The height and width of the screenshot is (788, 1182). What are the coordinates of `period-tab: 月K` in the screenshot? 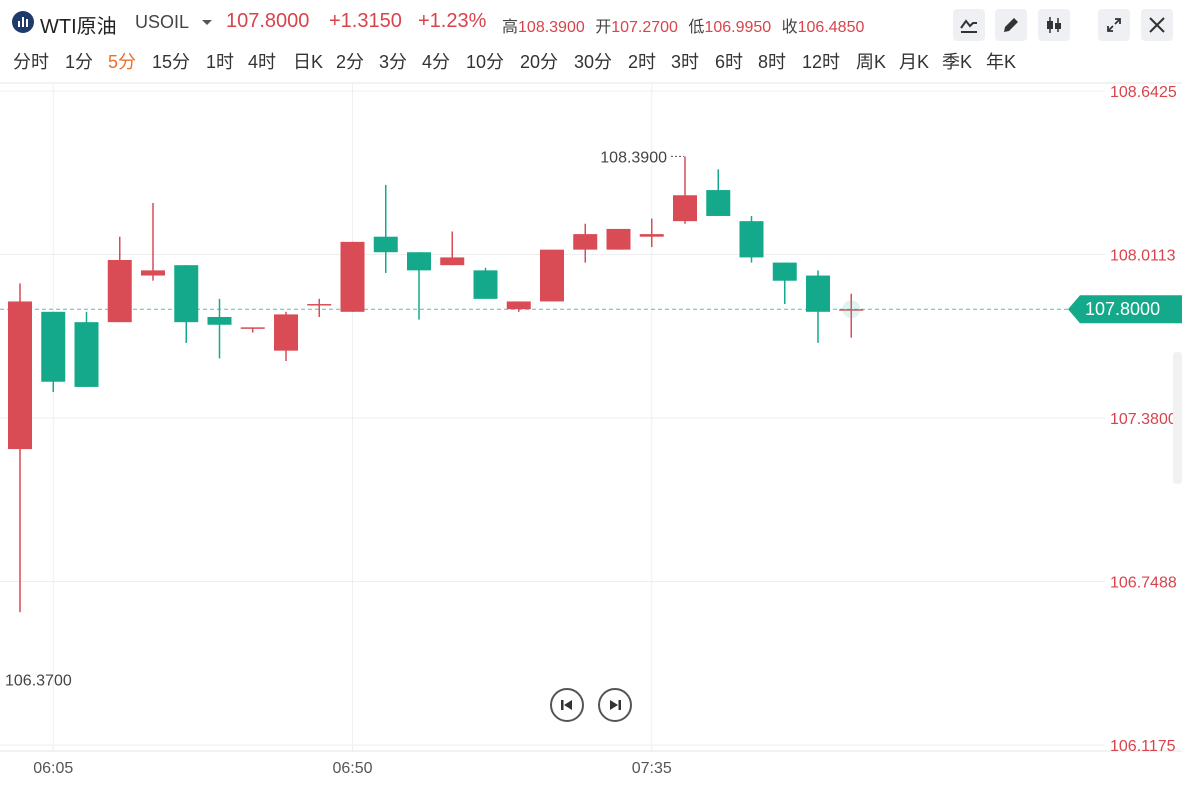 It's located at (914, 62).